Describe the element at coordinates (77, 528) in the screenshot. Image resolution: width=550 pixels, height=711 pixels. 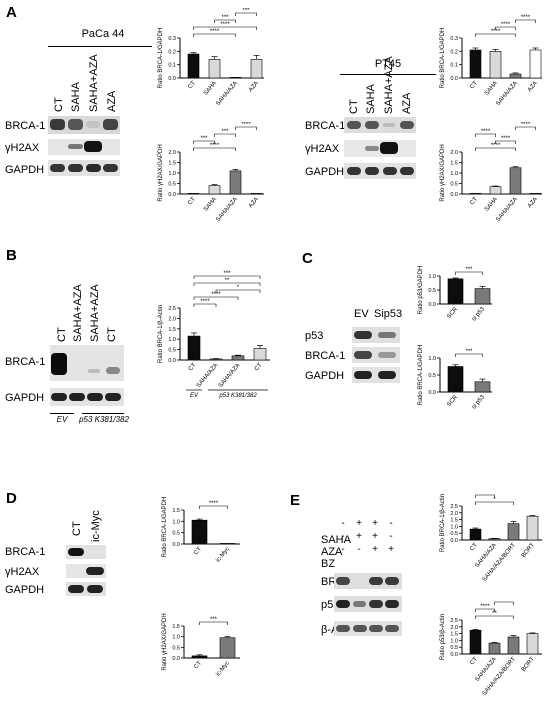
I see `d-lane-ct: CT` at that location.